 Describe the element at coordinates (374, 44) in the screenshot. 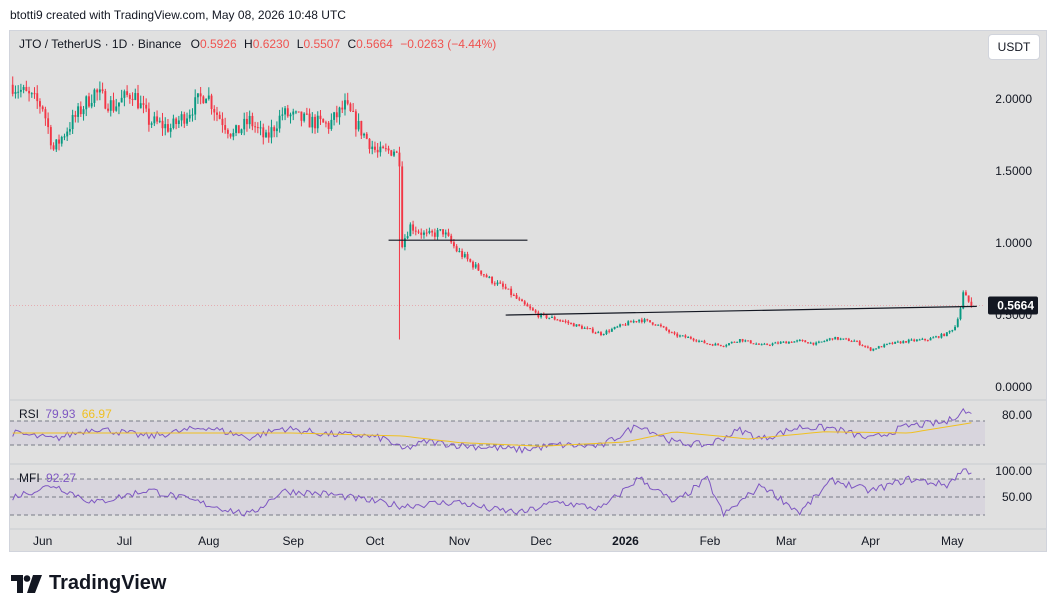

I see `close-value: 0.5664` at that location.